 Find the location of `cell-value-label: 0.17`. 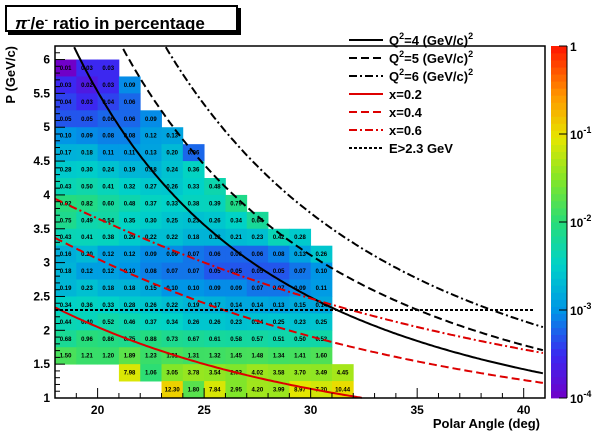

cell-value-label: 0.17 is located at coordinates (66, 154).